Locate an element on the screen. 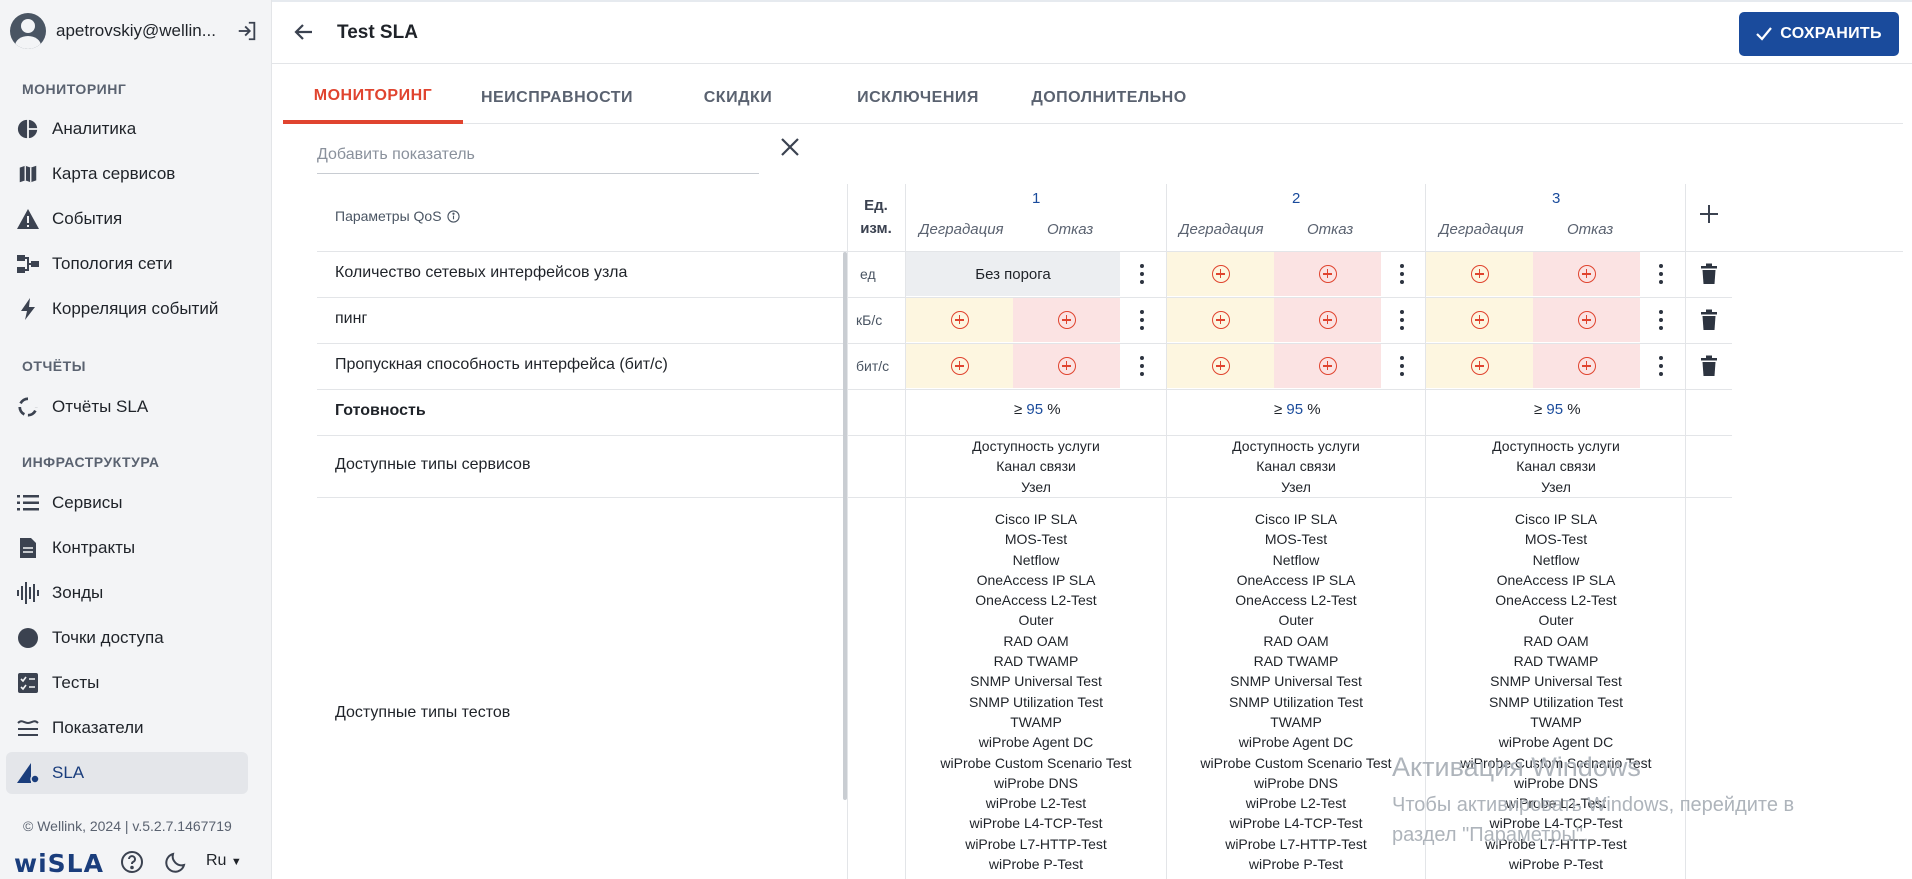  add-indicator-input: Добавить показатель is located at coordinates (538, 155).